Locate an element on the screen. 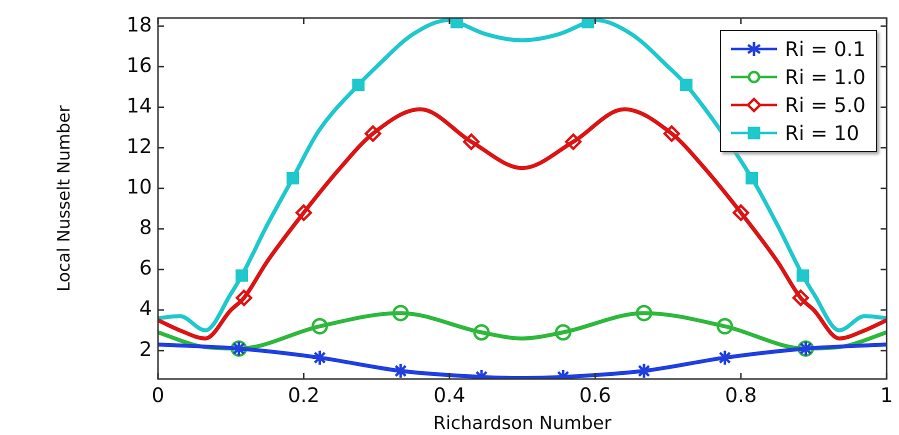 This screenshot has height=435, width=899. y-tick-label: 10 is located at coordinates (139, 186).